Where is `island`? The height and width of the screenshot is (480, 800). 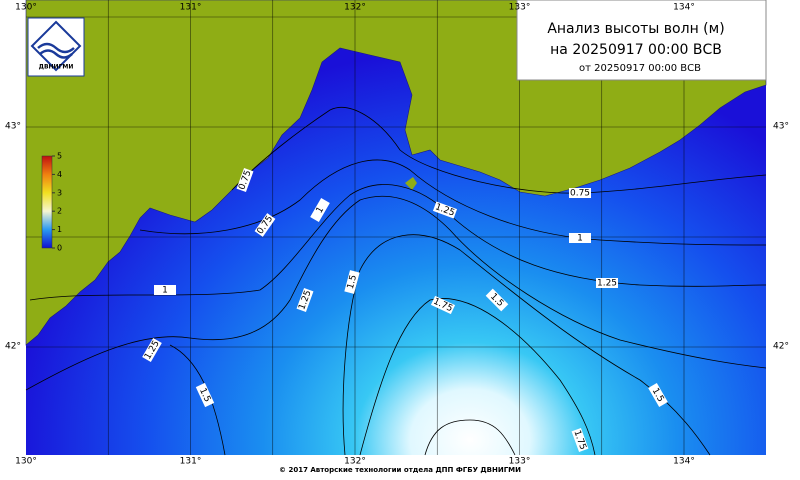 island is located at coordinates (411, 183).